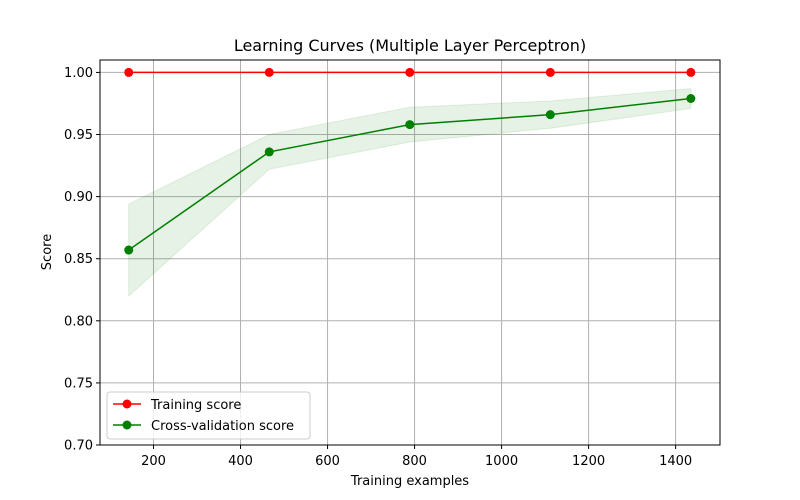 The height and width of the screenshot is (500, 800). I want to click on x-axis-ticks: 200 400 600 800 1000 1200 1400, so click(416, 457).